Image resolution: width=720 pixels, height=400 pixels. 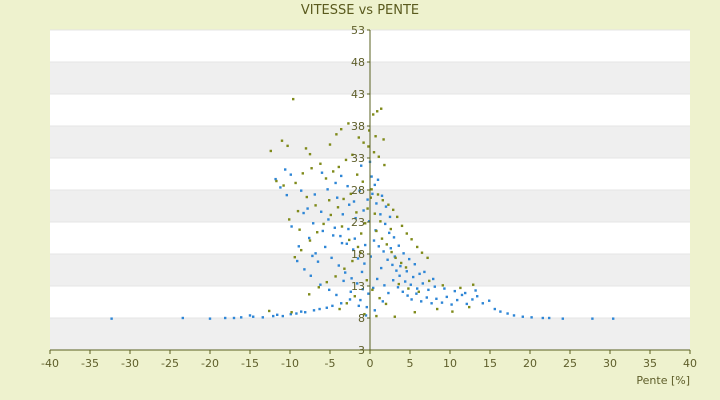 I want to click on x-tick-label: 25, so click(x=570, y=363).